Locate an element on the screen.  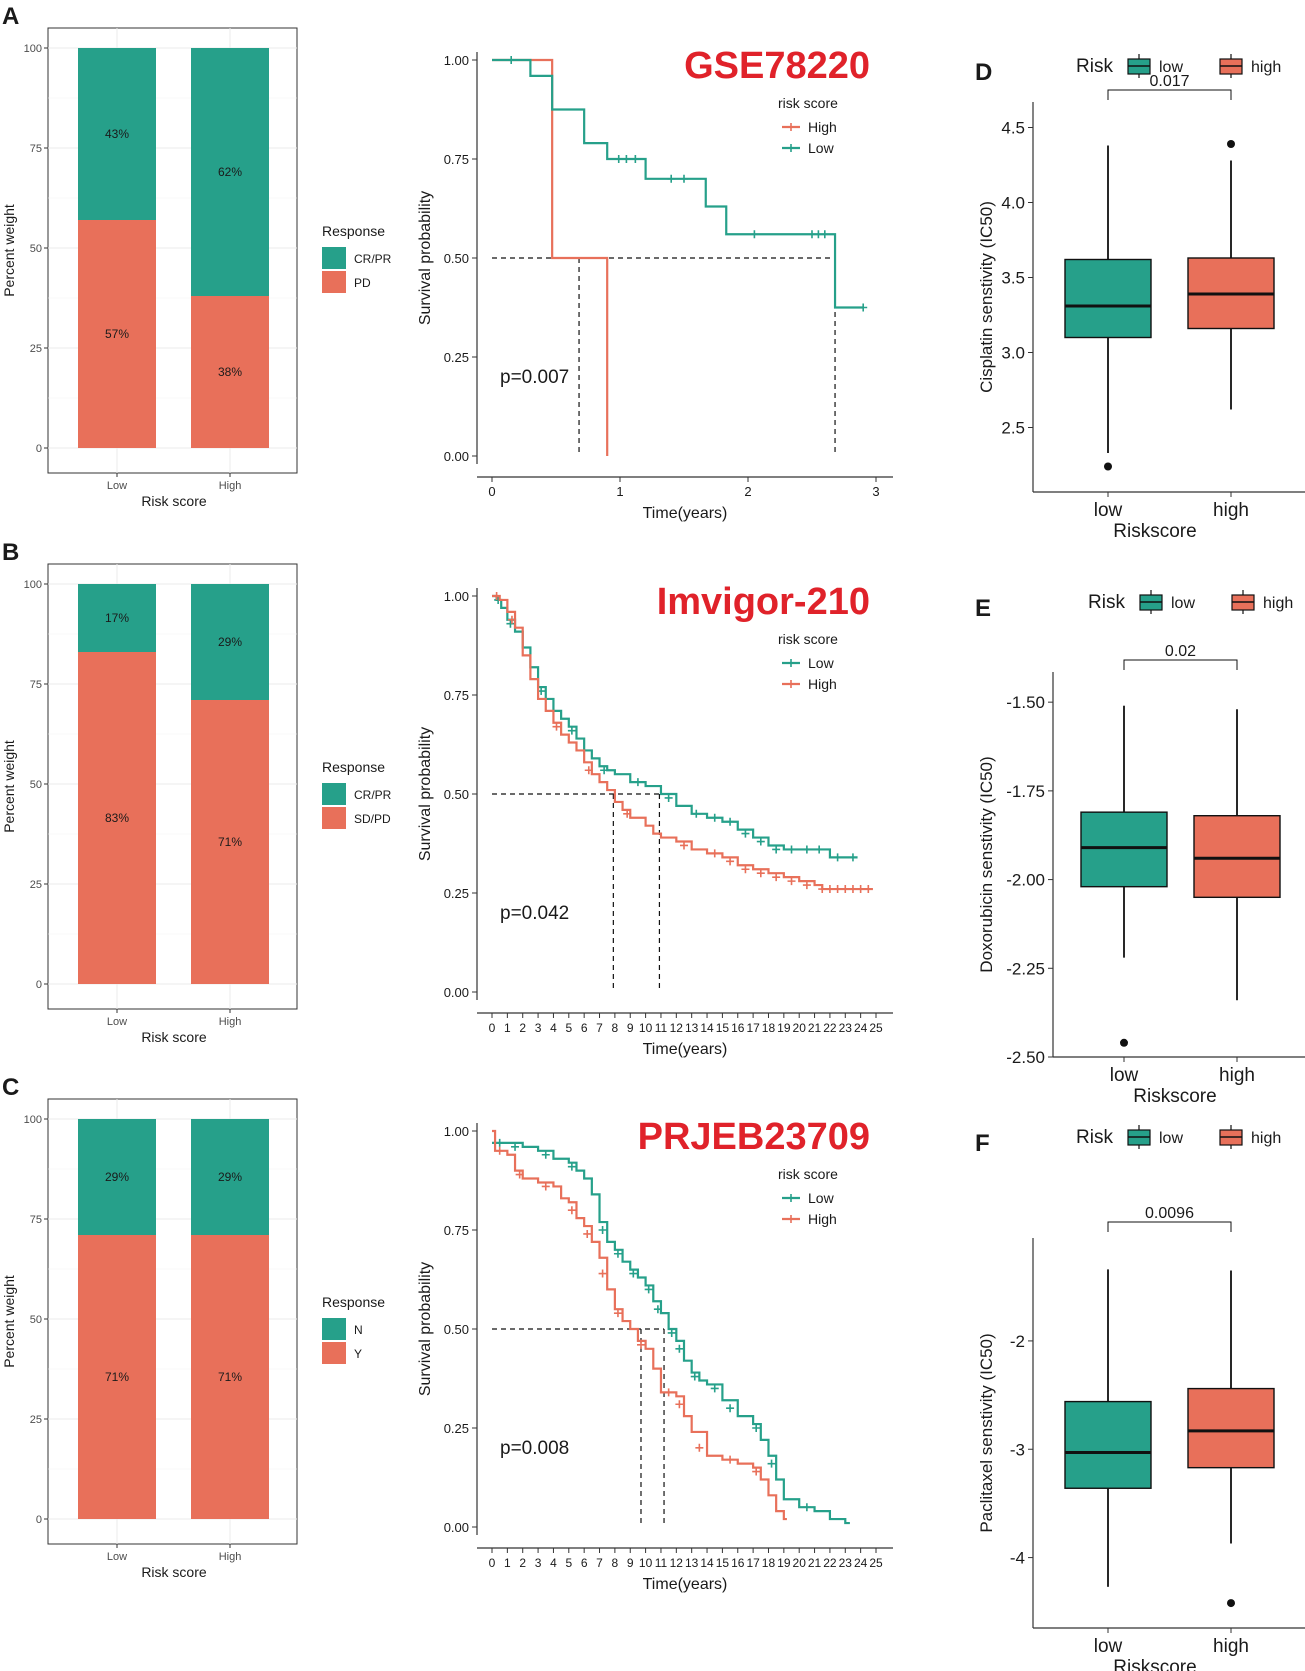
panel-letter-E: E is located at coordinates (983, 608).